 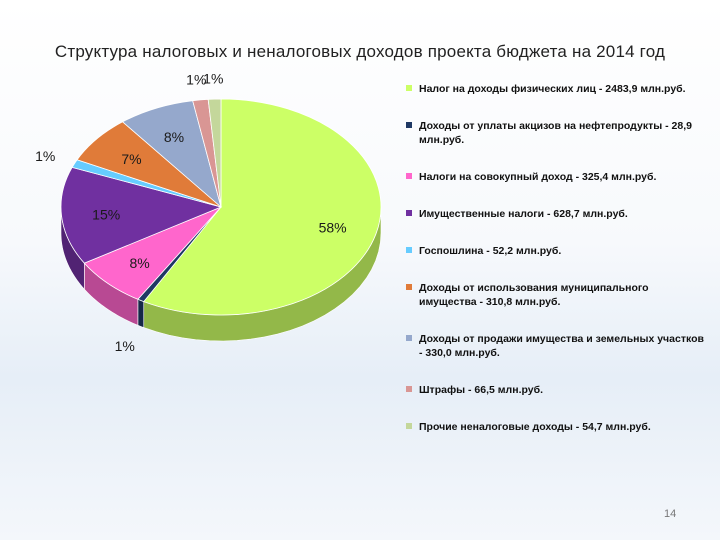 What do you see at coordinates (196, 80) in the screenshot?
I see `pie-data-label-7: 1%` at bounding box center [196, 80].